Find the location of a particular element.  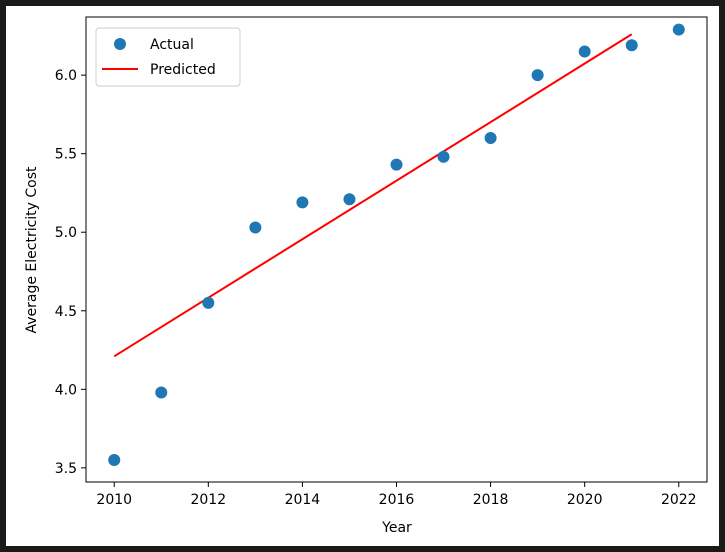

legend-label-predicted: Predicted is located at coordinates (183, 70).